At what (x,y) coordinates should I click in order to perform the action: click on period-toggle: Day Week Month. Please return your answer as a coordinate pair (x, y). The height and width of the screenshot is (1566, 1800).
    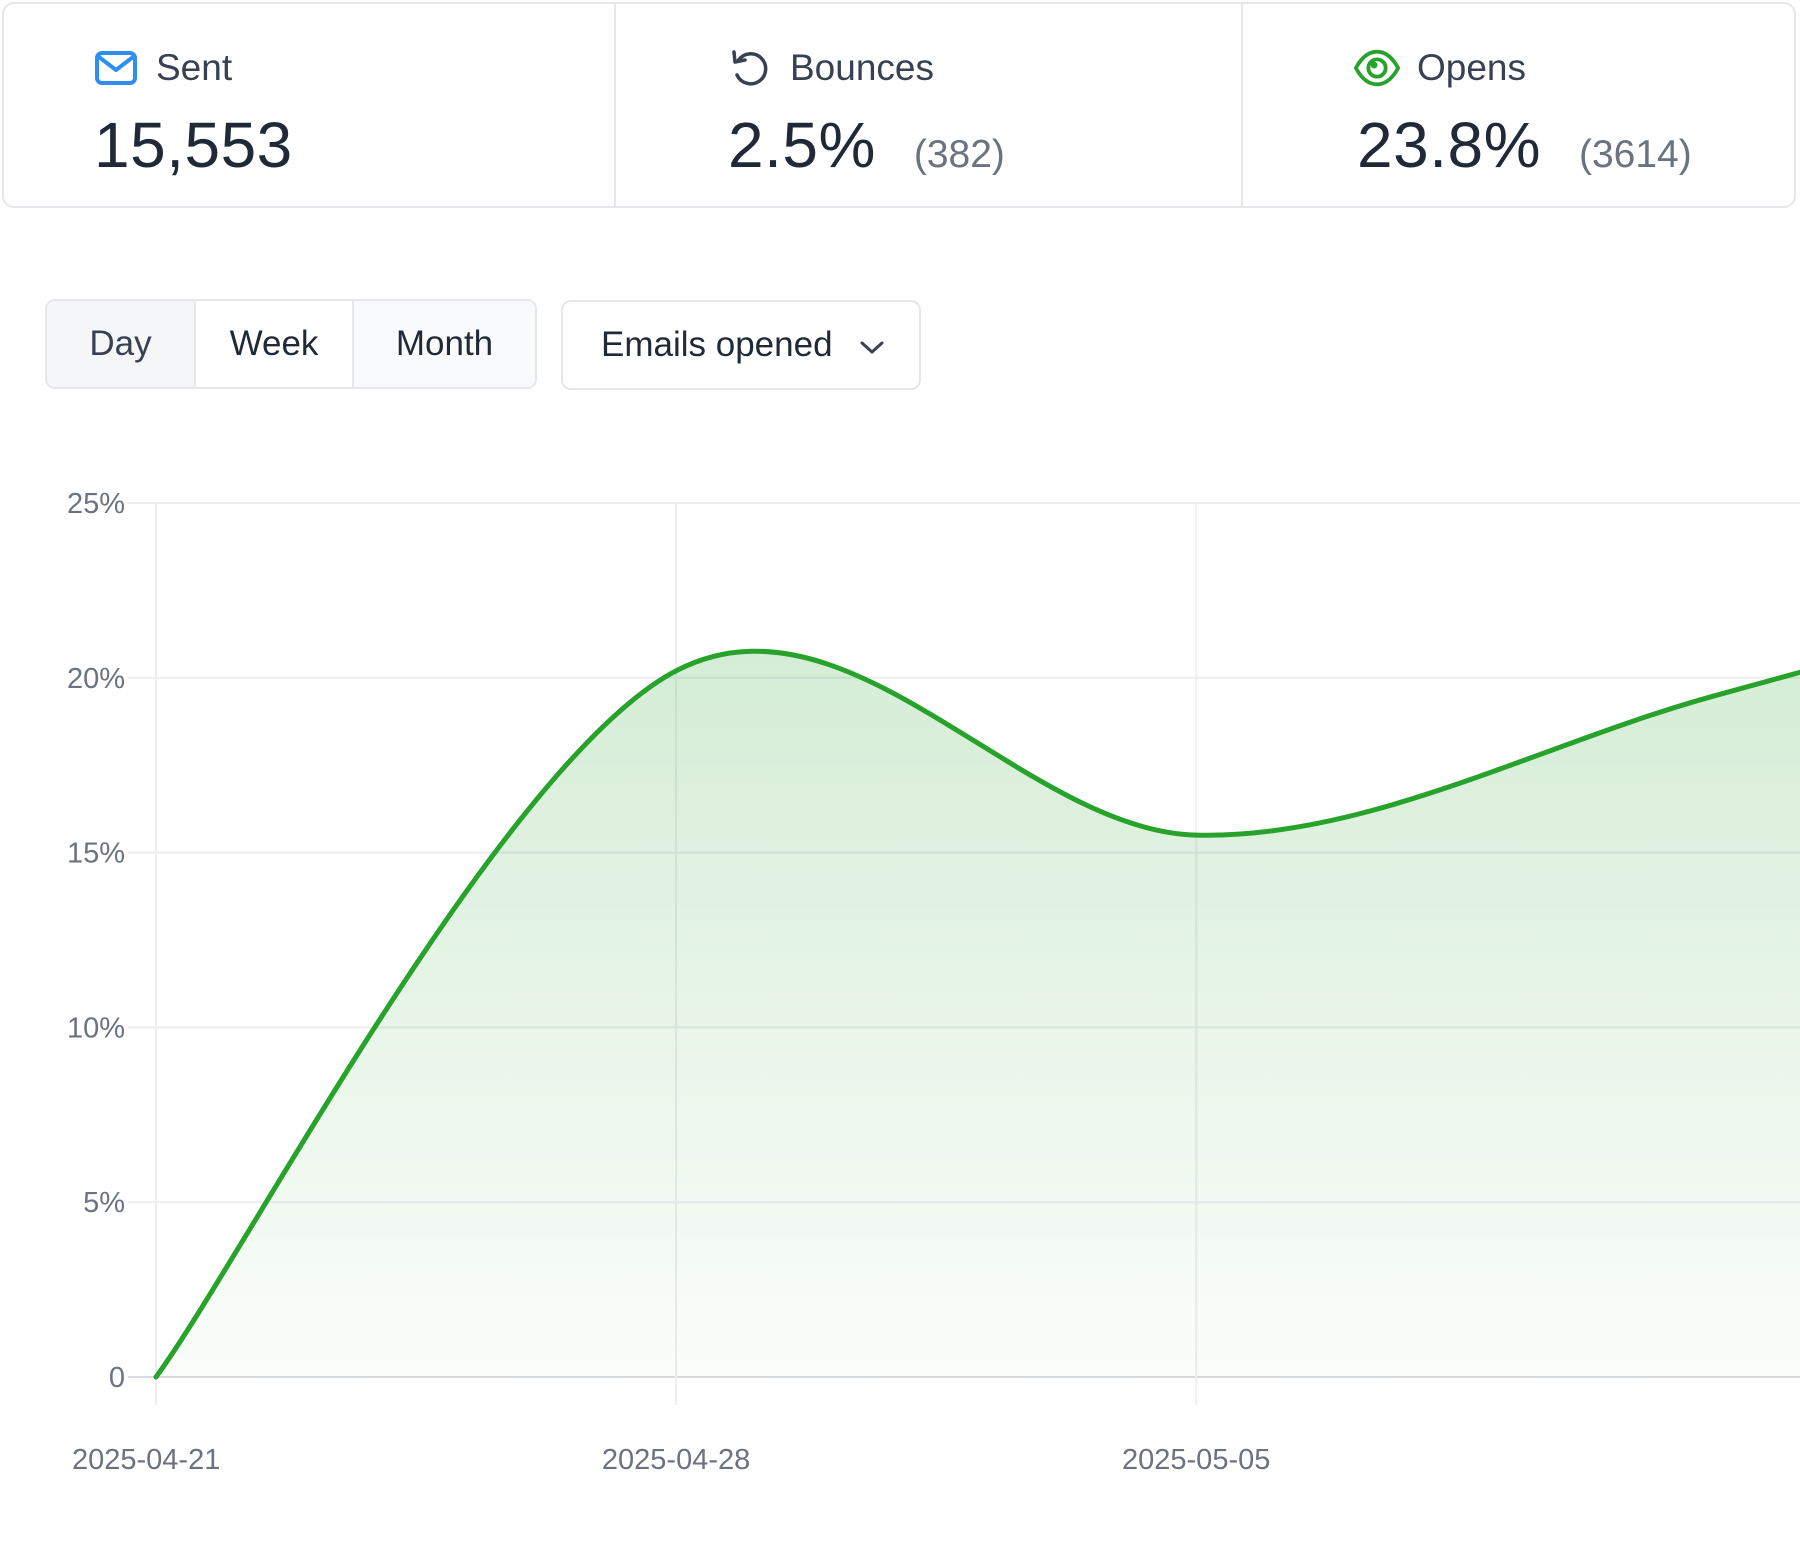
    Looking at the image, I should click on (291, 344).